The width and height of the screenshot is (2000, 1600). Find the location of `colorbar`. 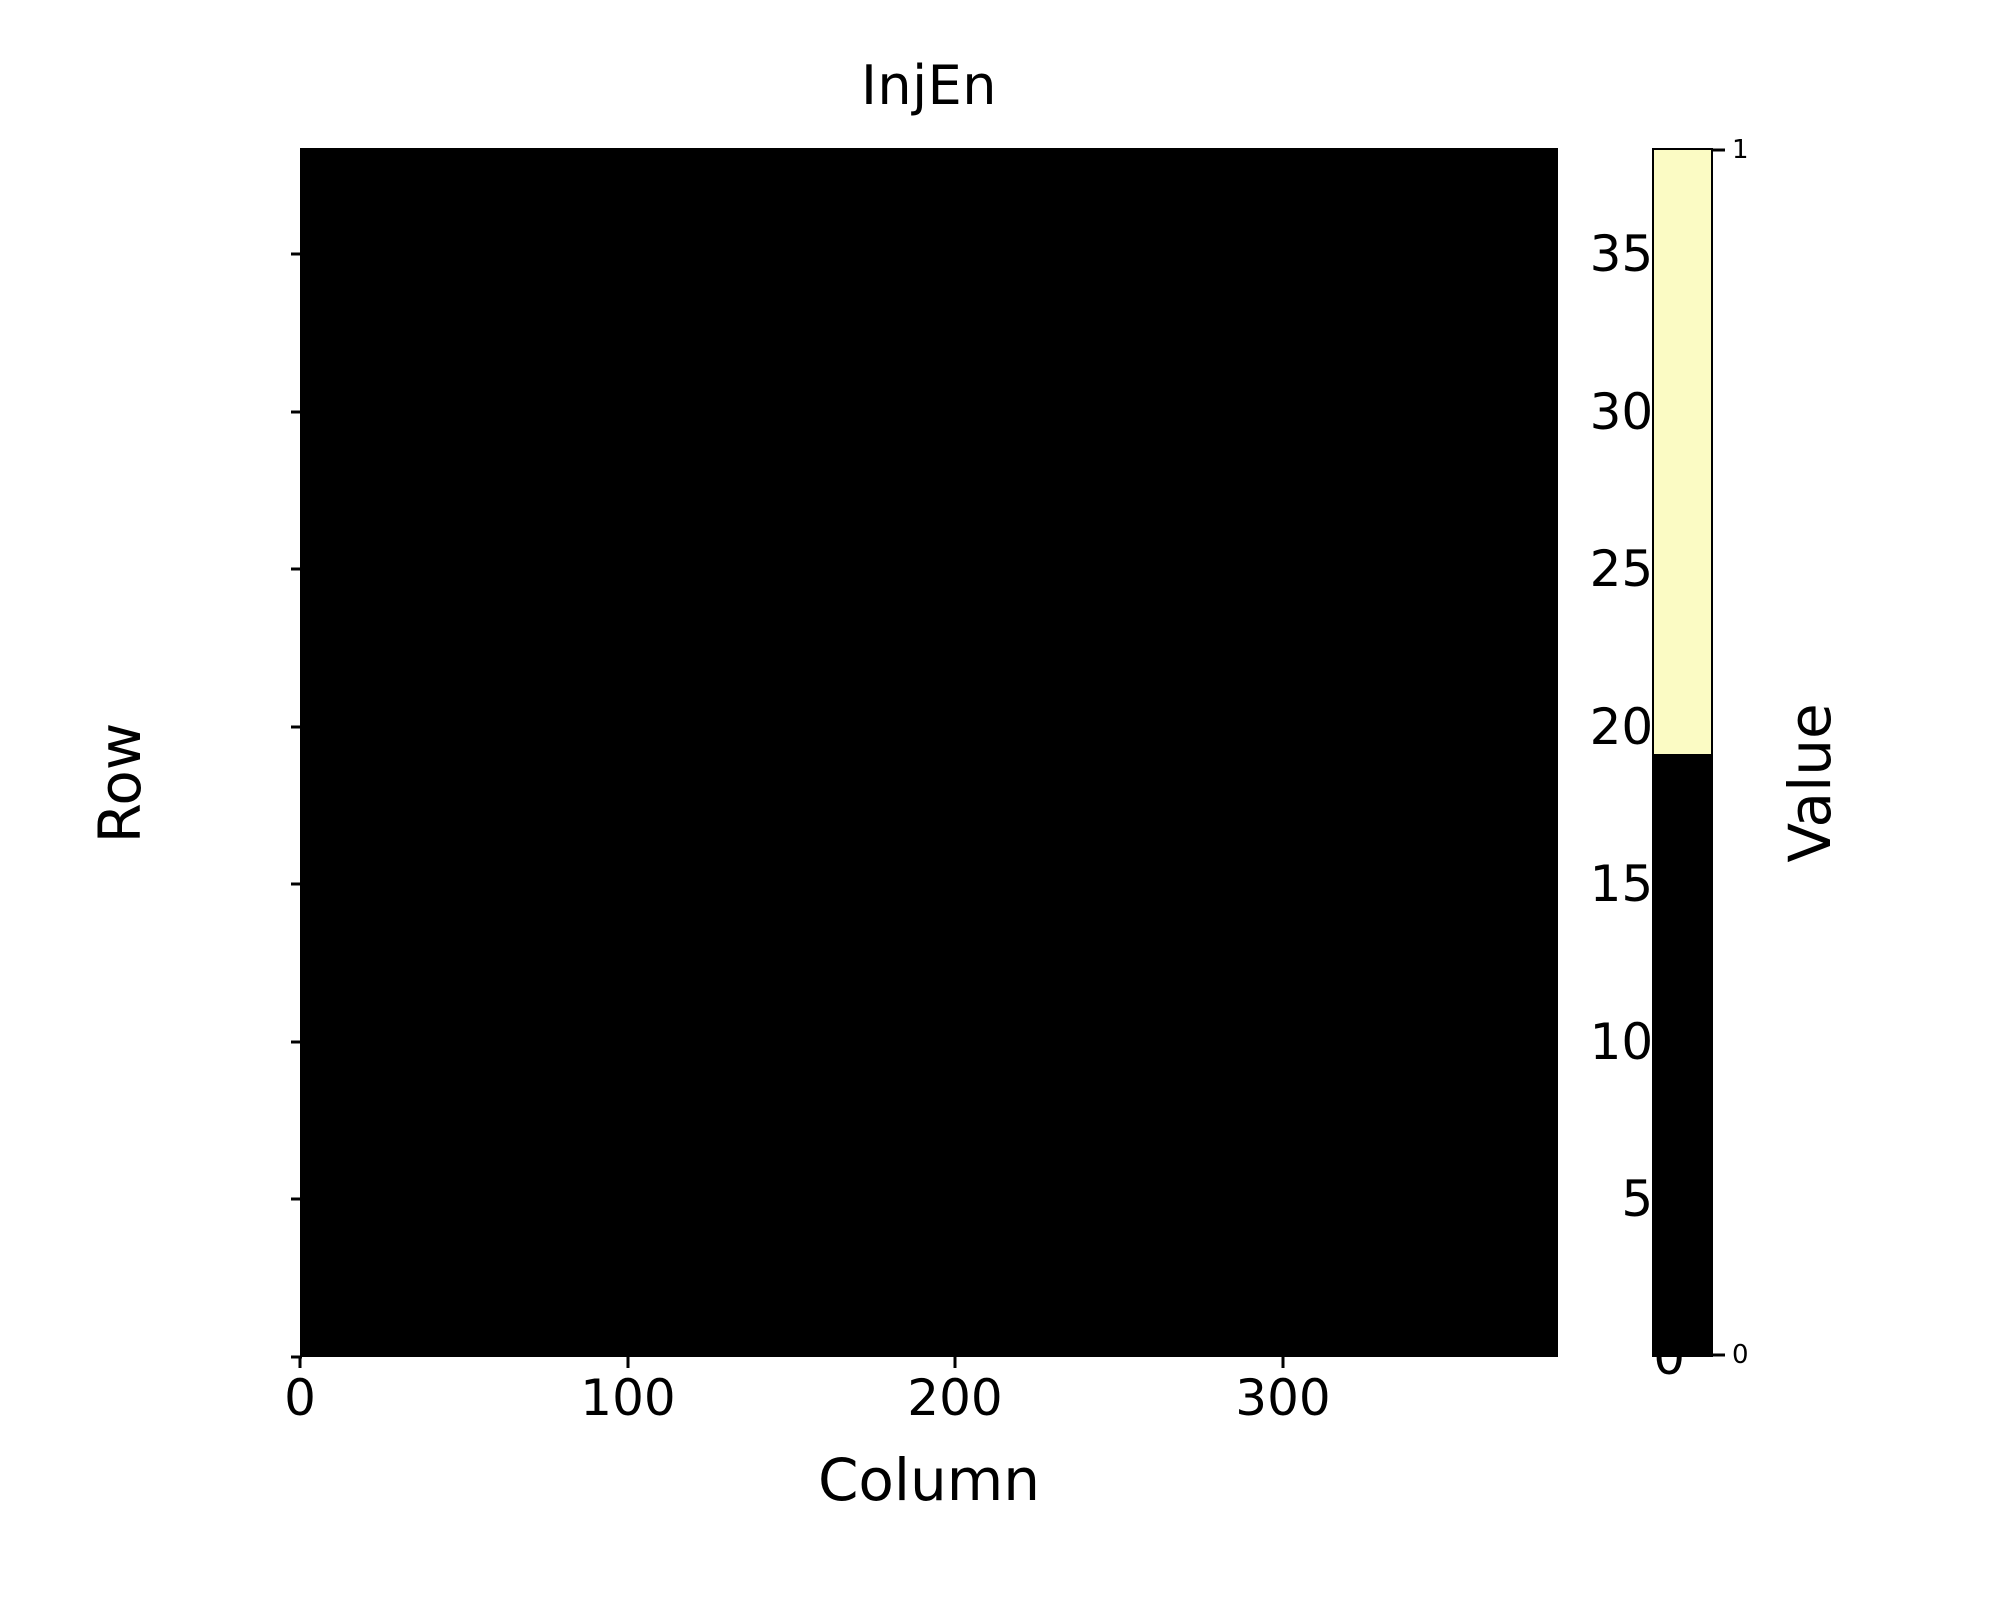

colorbar is located at coordinates (1682, 752).